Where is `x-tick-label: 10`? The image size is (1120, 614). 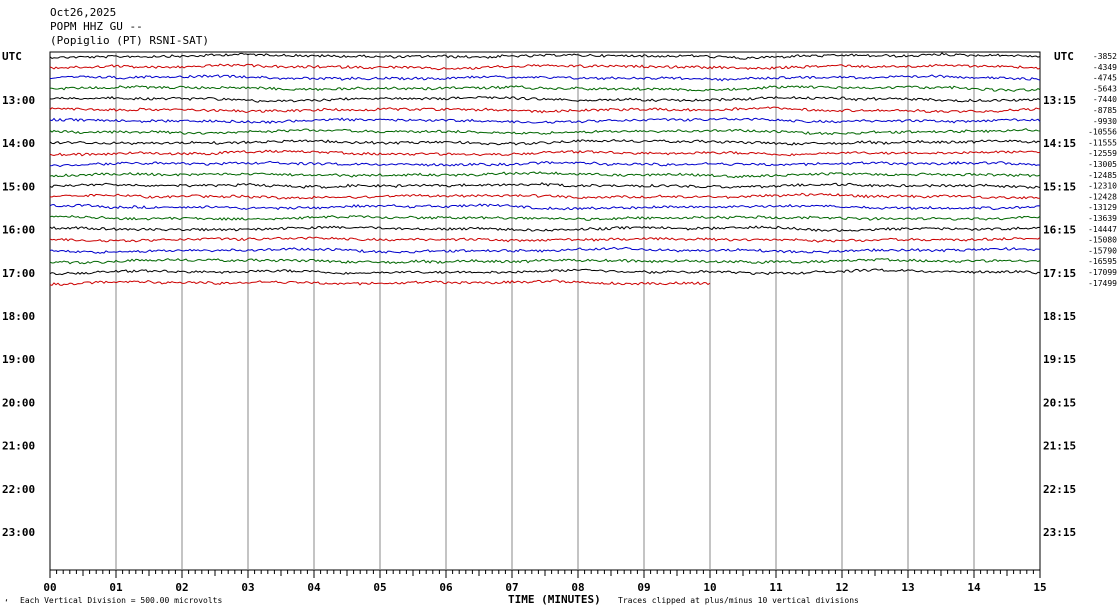 x-tick-label: 10 is located at coordinates (709, 587).